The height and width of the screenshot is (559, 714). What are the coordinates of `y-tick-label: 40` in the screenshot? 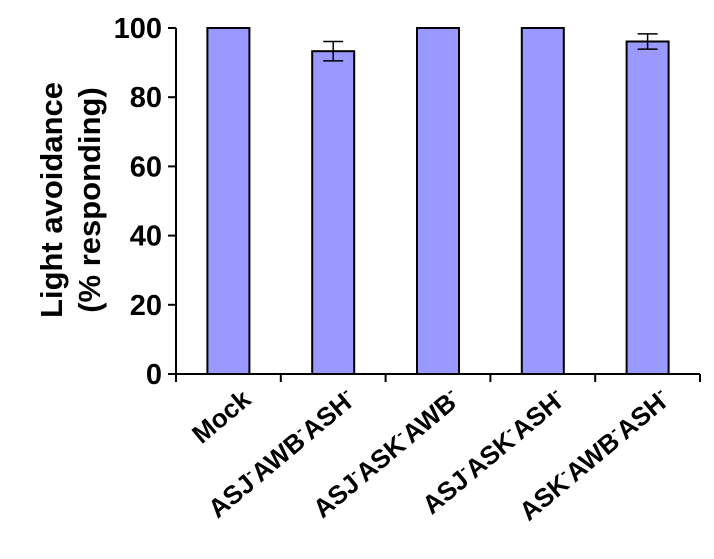 It's located at (146, 237).